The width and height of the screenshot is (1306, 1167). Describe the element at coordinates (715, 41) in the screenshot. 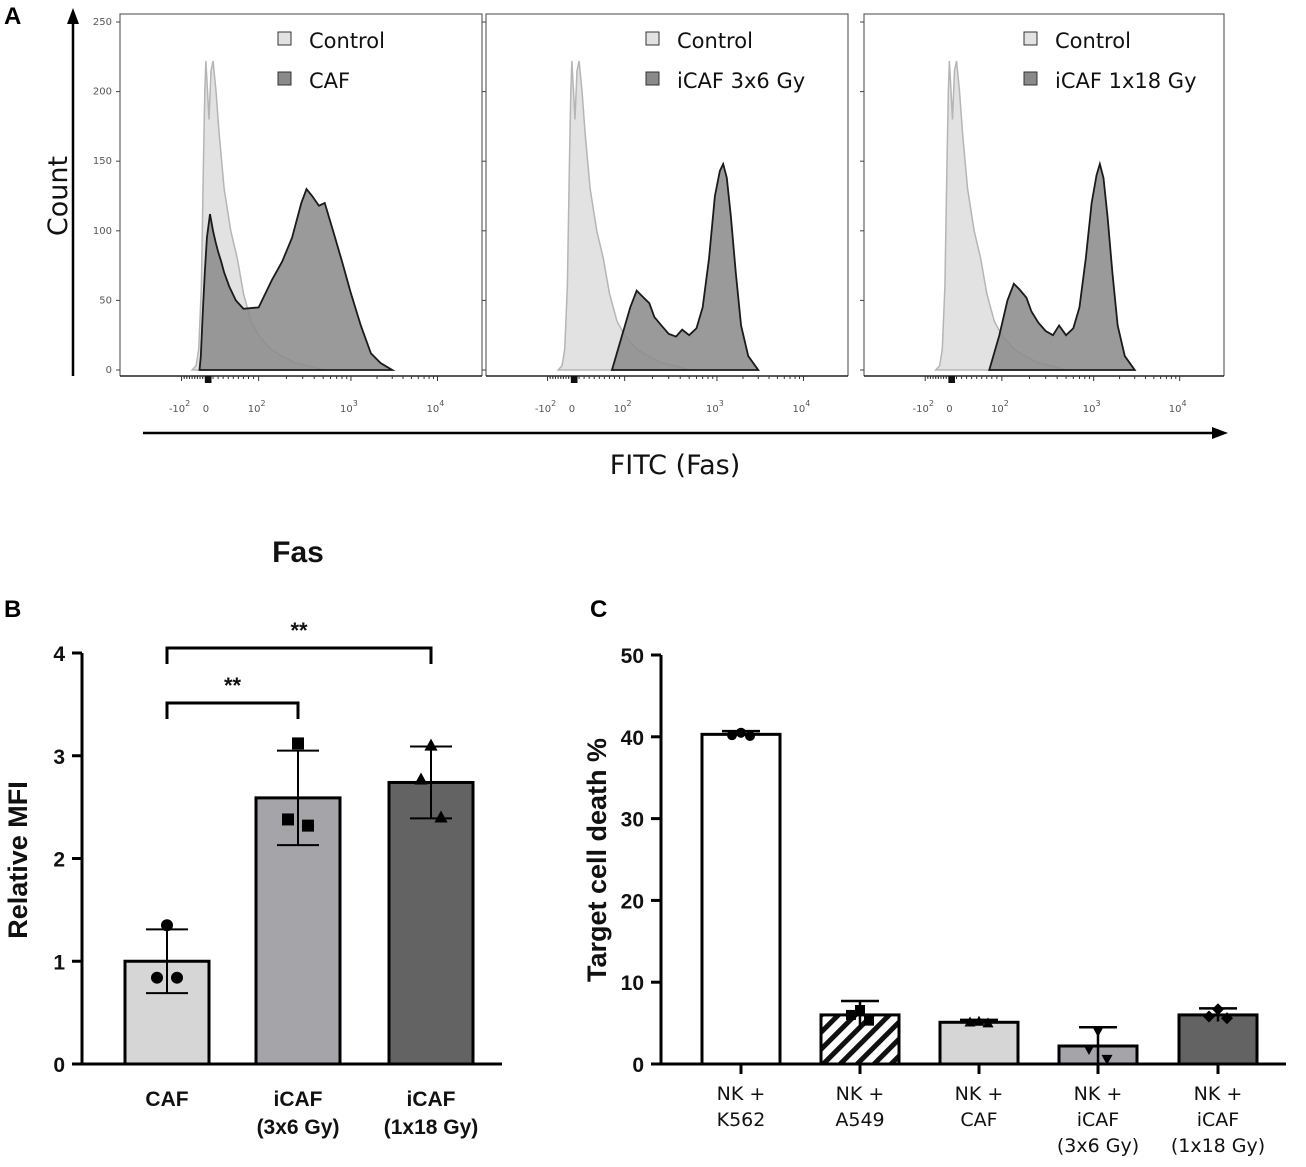

I see `legend-label-control: Control` at that location.